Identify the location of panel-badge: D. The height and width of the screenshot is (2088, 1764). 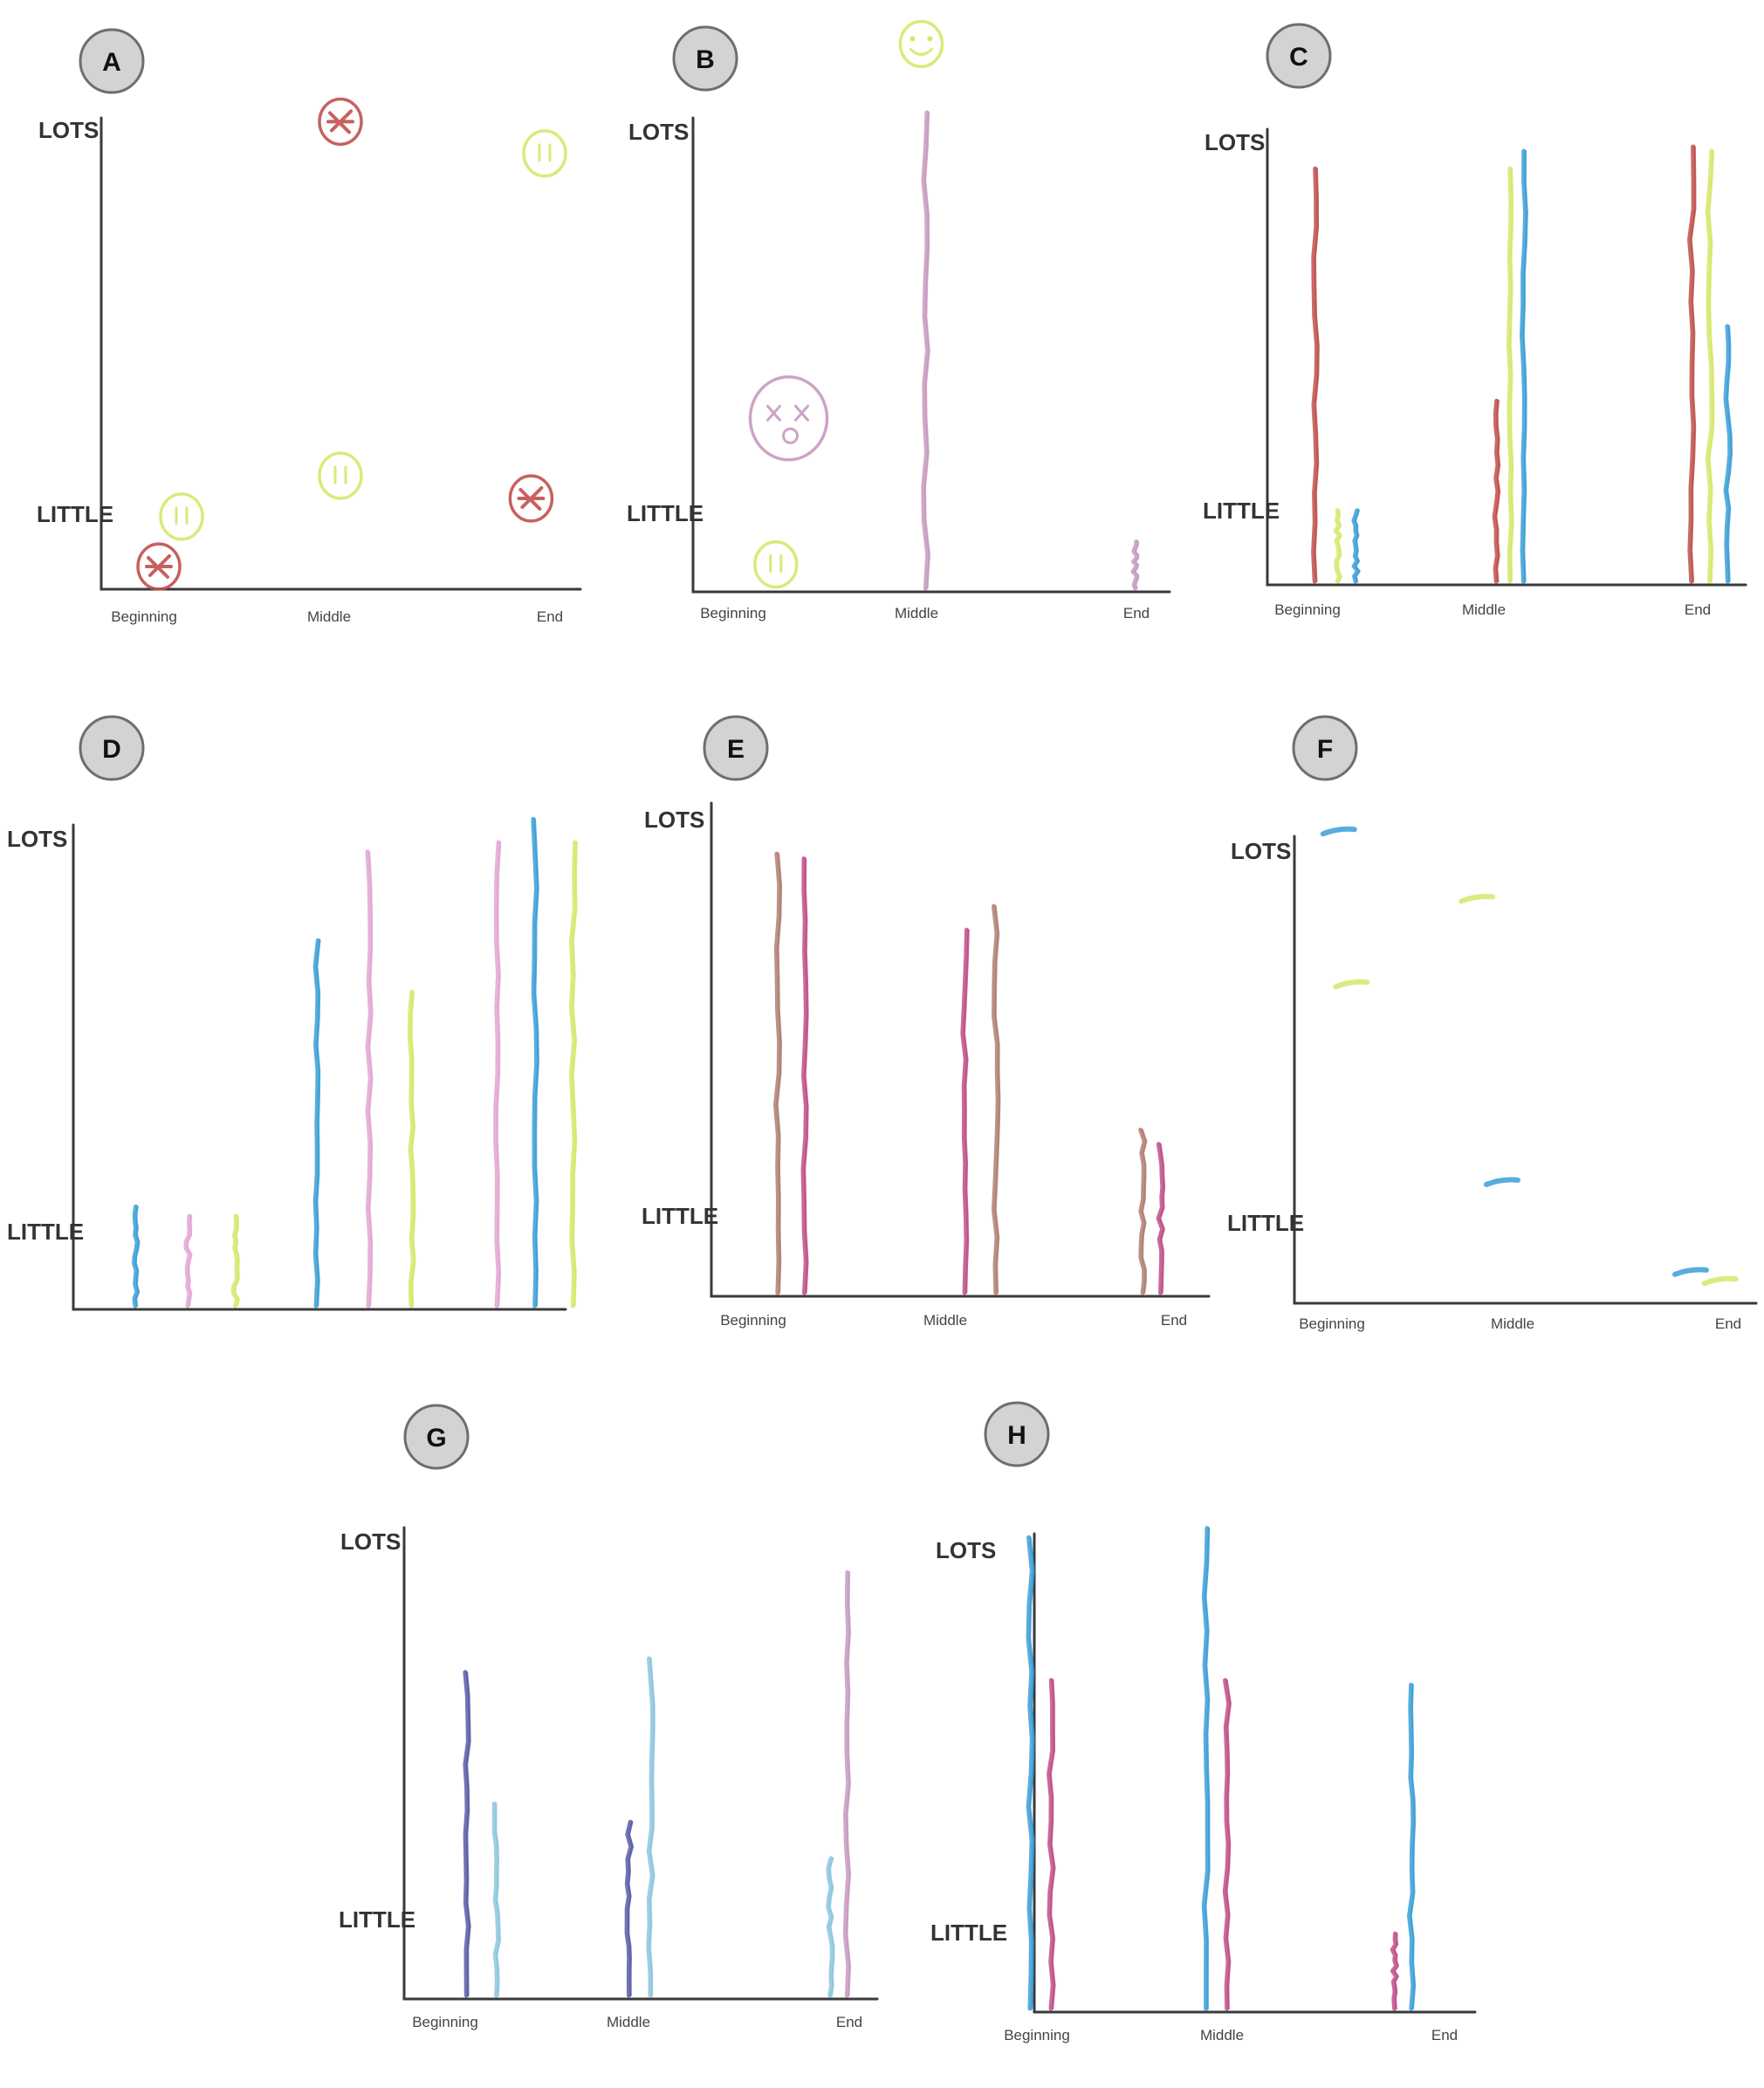
(112, 748).